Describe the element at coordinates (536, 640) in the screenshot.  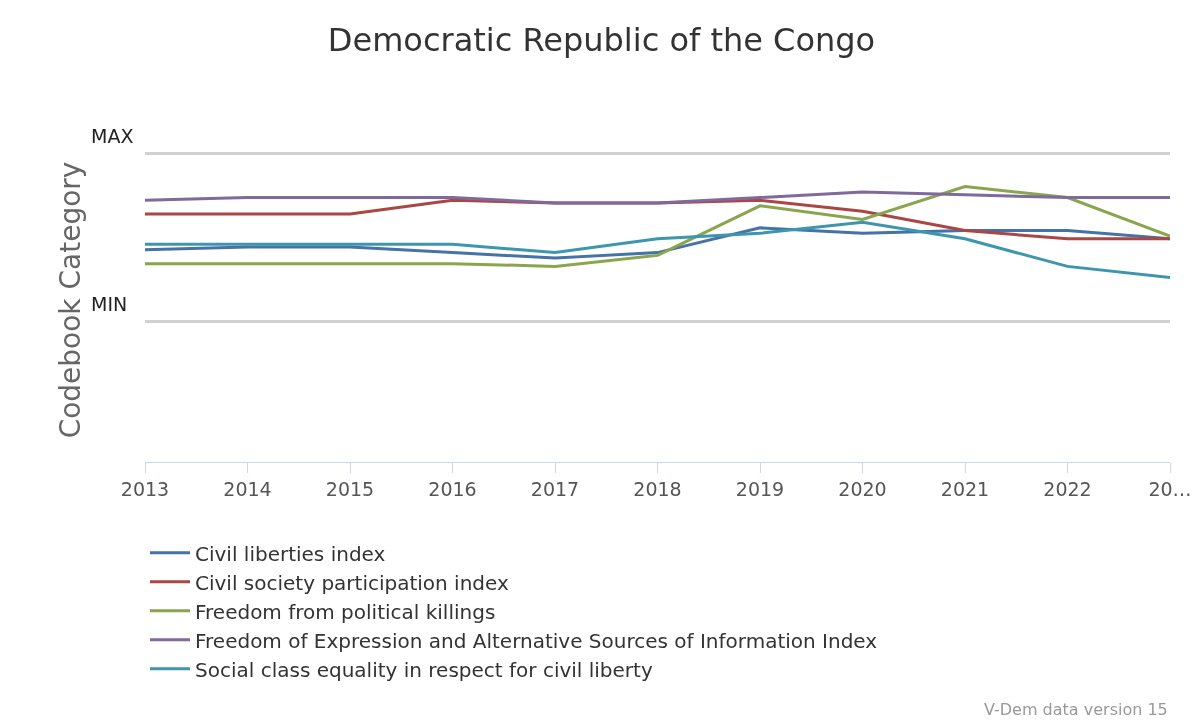
I see `legend-label: Freedom of Expression and Alternative Sources of Information Index` at that location.